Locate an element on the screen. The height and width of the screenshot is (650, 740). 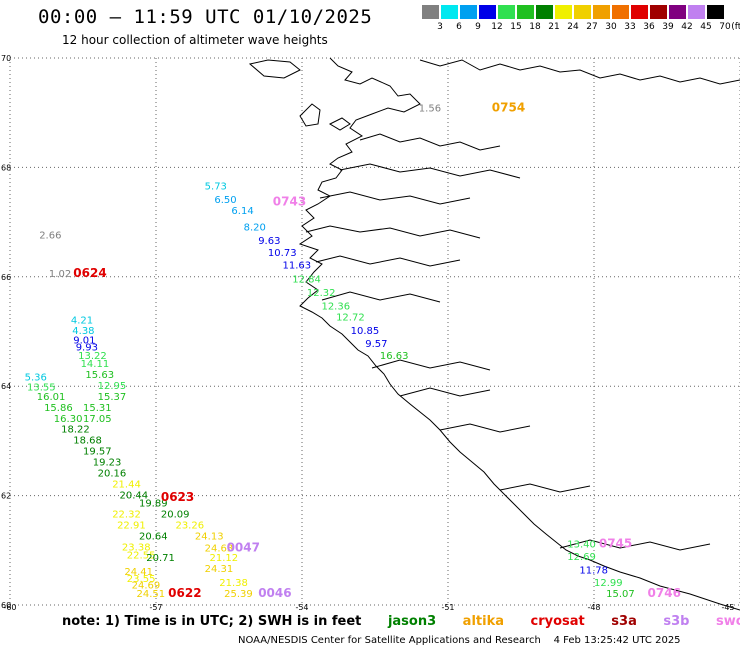
satellite-legend-item: s3b is located at coordinates (674, 621).